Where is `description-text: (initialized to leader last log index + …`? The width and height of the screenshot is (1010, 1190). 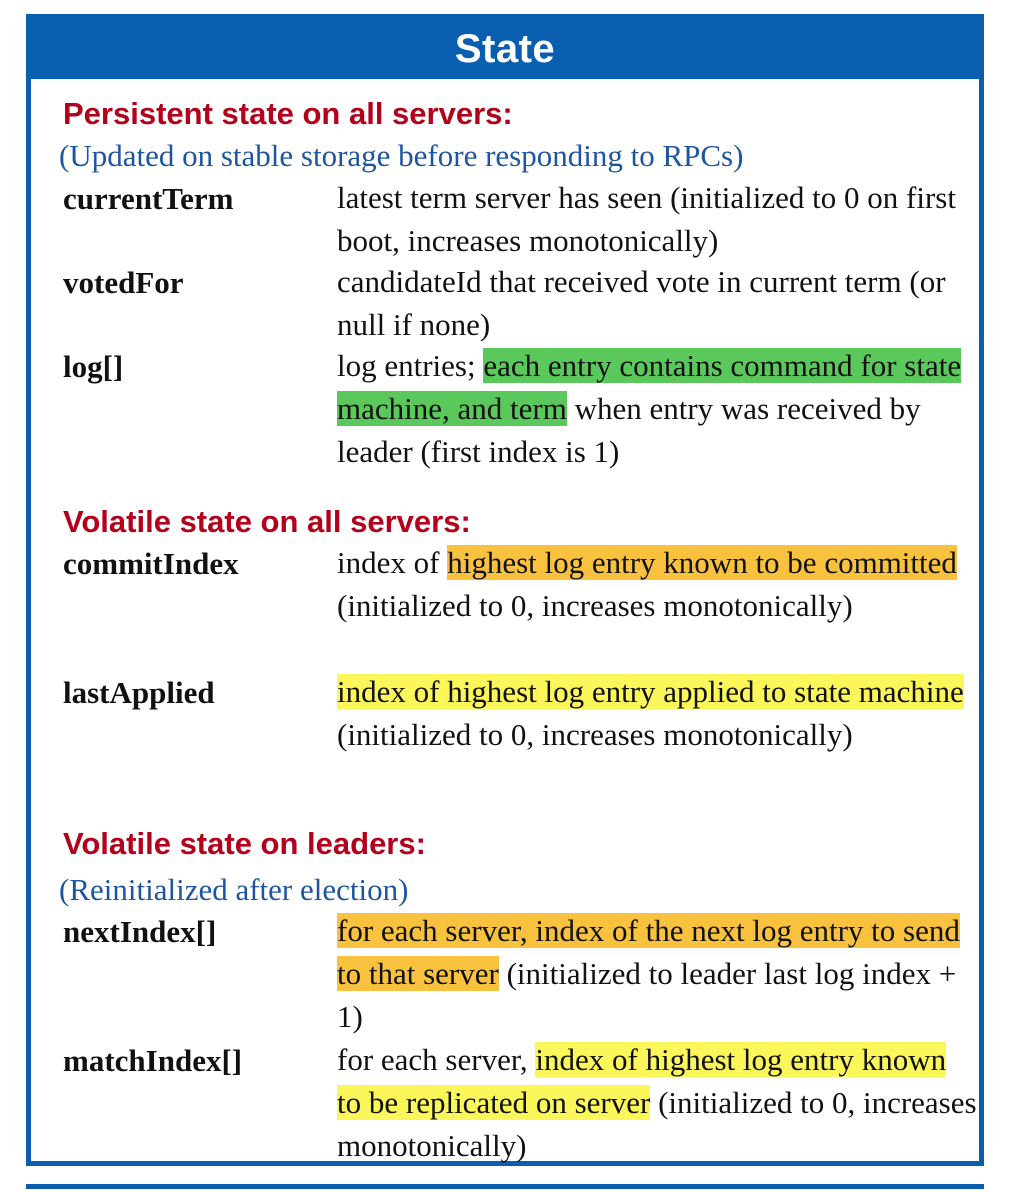 description-text: (initialized to leader last log index + … is located at coordinates (647, 995).